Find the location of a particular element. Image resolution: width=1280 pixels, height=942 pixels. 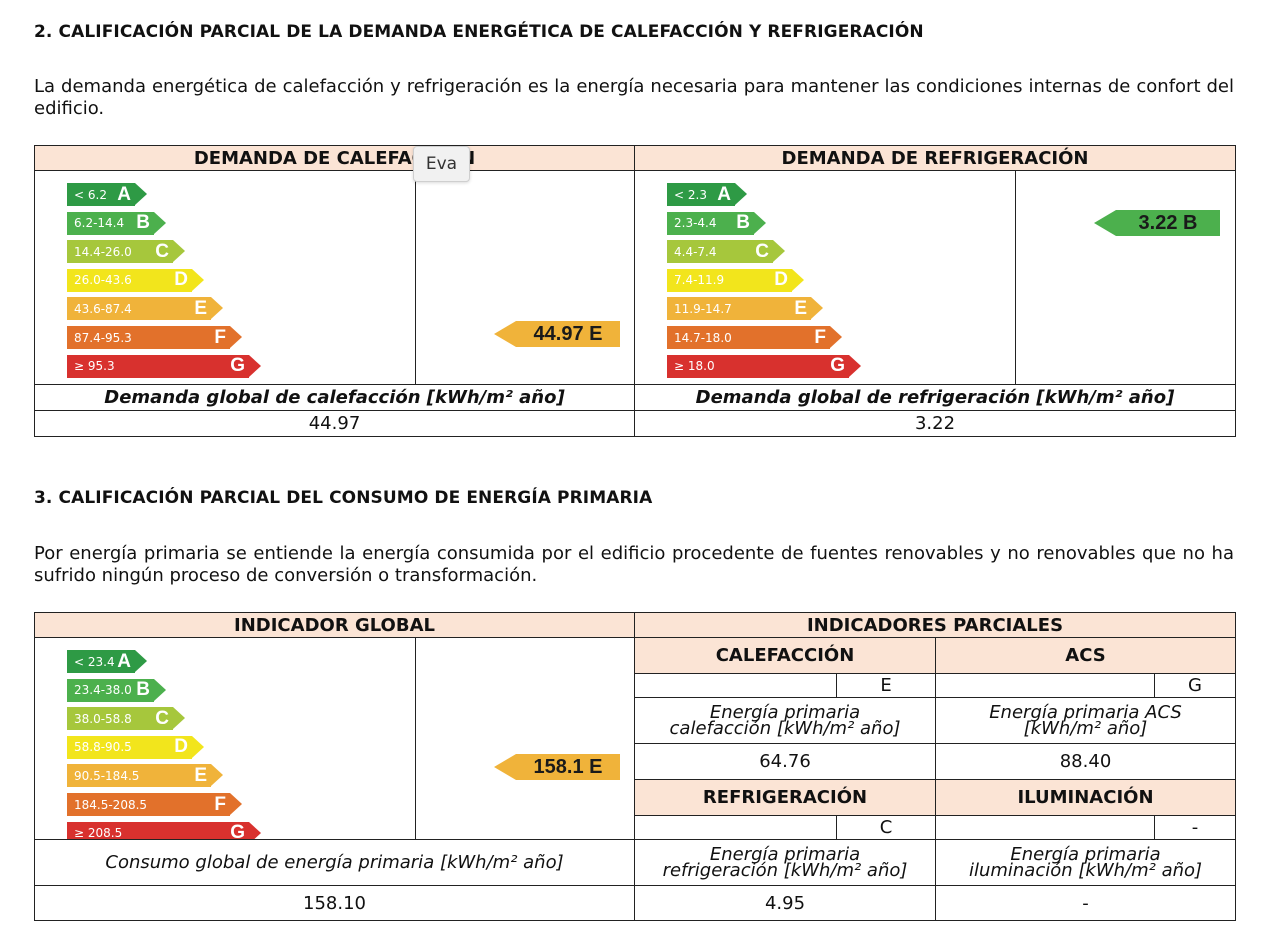

heating-global-value: 44.97 is located at coordinates (334, 423).